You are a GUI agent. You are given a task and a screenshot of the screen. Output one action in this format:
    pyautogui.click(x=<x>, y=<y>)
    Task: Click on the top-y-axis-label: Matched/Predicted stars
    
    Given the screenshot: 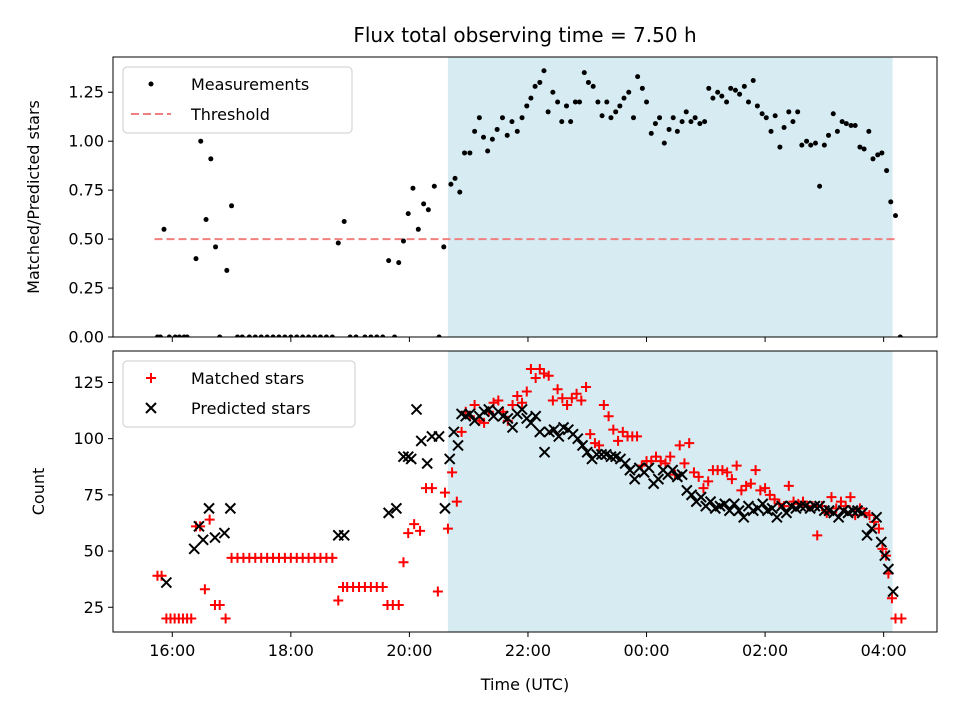 What is the action you would take?
    pyautogui.click(x=33, y=197)
    